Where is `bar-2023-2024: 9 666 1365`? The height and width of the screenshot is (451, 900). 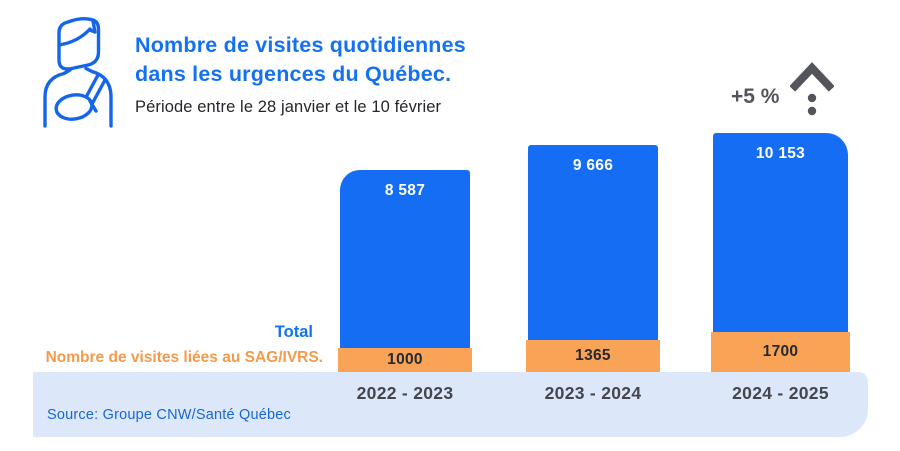 bar-2023-2024: 9 666 1365 is located at coordinates (593, 258).